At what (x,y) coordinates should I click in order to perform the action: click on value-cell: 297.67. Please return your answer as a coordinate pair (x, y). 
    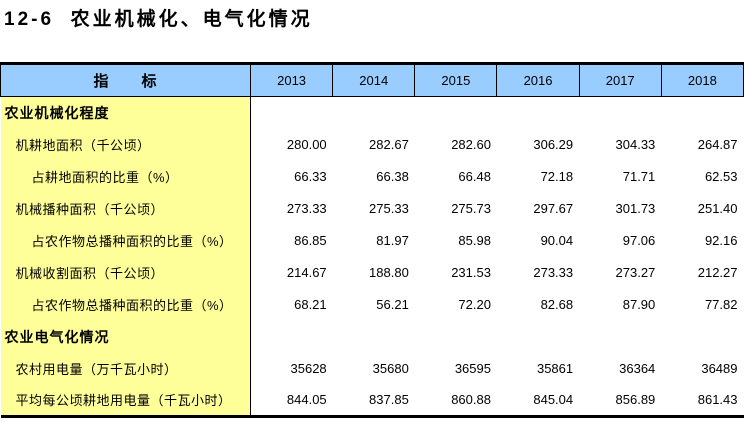
    Looking at the image, I should click on (538, 208).